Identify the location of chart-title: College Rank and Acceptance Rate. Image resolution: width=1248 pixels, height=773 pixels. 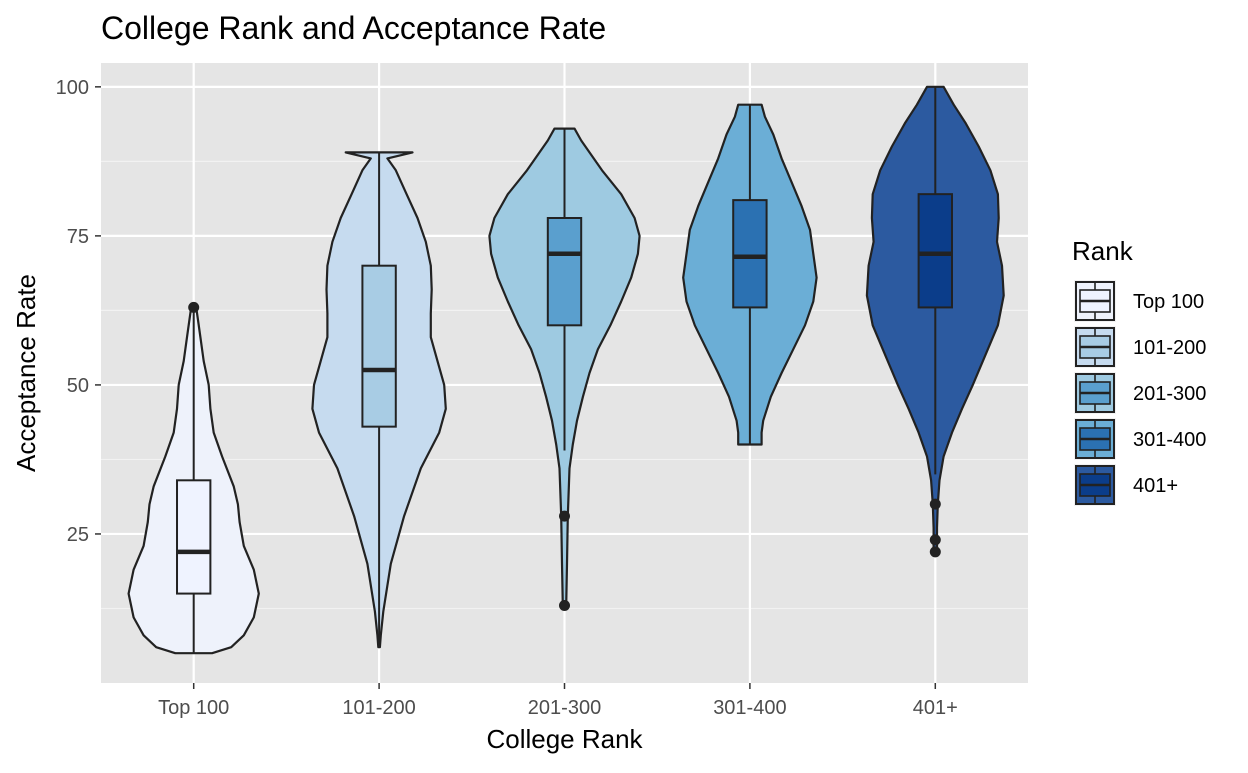
(353, 28).